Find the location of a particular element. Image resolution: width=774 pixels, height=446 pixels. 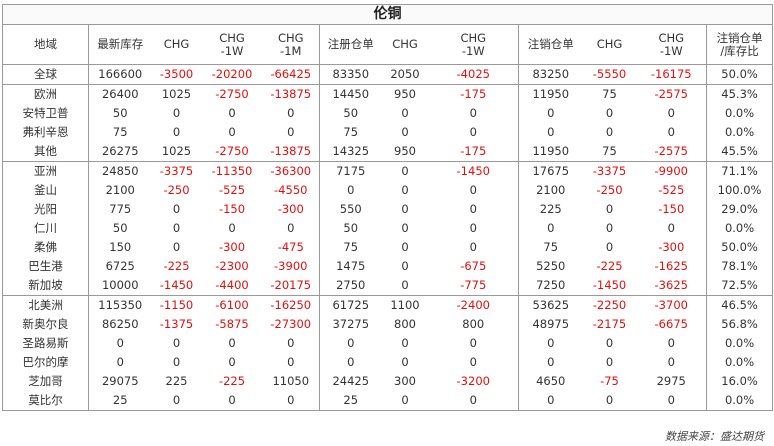

table-cell: 17675 is located at coordinates (550, 171).